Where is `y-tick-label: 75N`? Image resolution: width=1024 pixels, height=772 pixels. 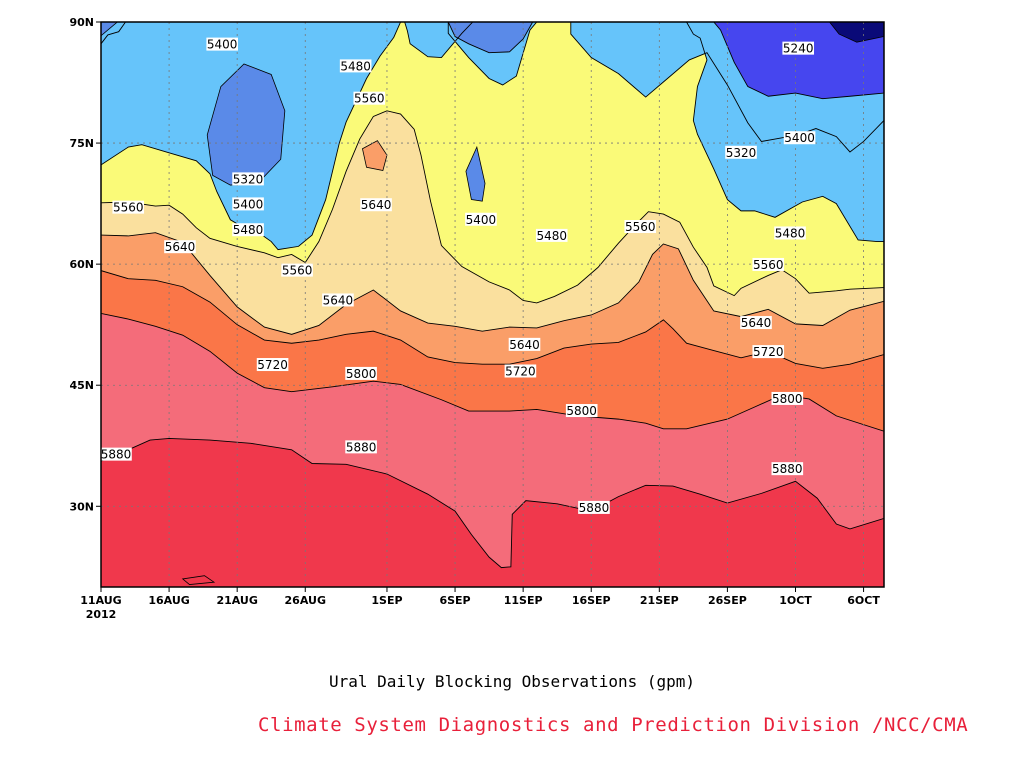
y-tick-label: 75N is located at coordinates (81, 143).